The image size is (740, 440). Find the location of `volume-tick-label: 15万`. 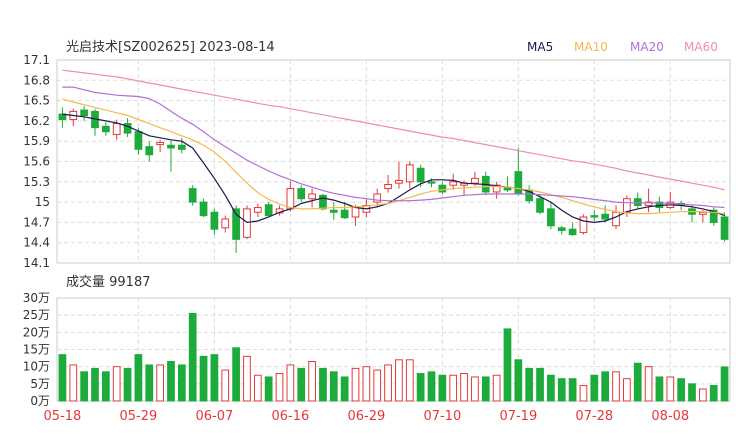

volume-tick-label: 15万 is located at coordinates (36, 350).